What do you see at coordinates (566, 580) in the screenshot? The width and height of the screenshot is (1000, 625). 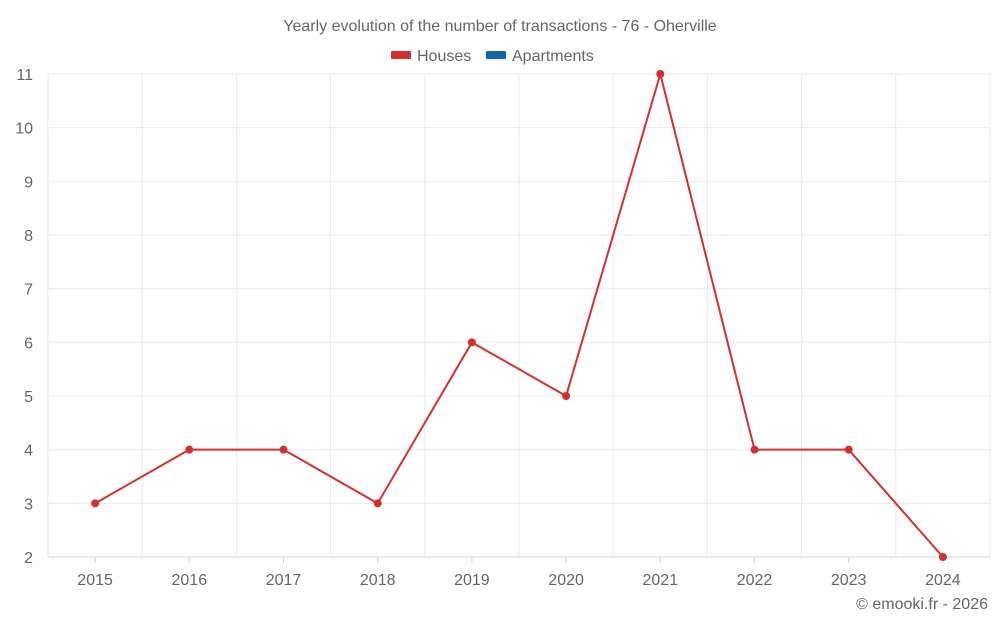 I see `x-tick-label: 2020` at bounding box center [566, 580].